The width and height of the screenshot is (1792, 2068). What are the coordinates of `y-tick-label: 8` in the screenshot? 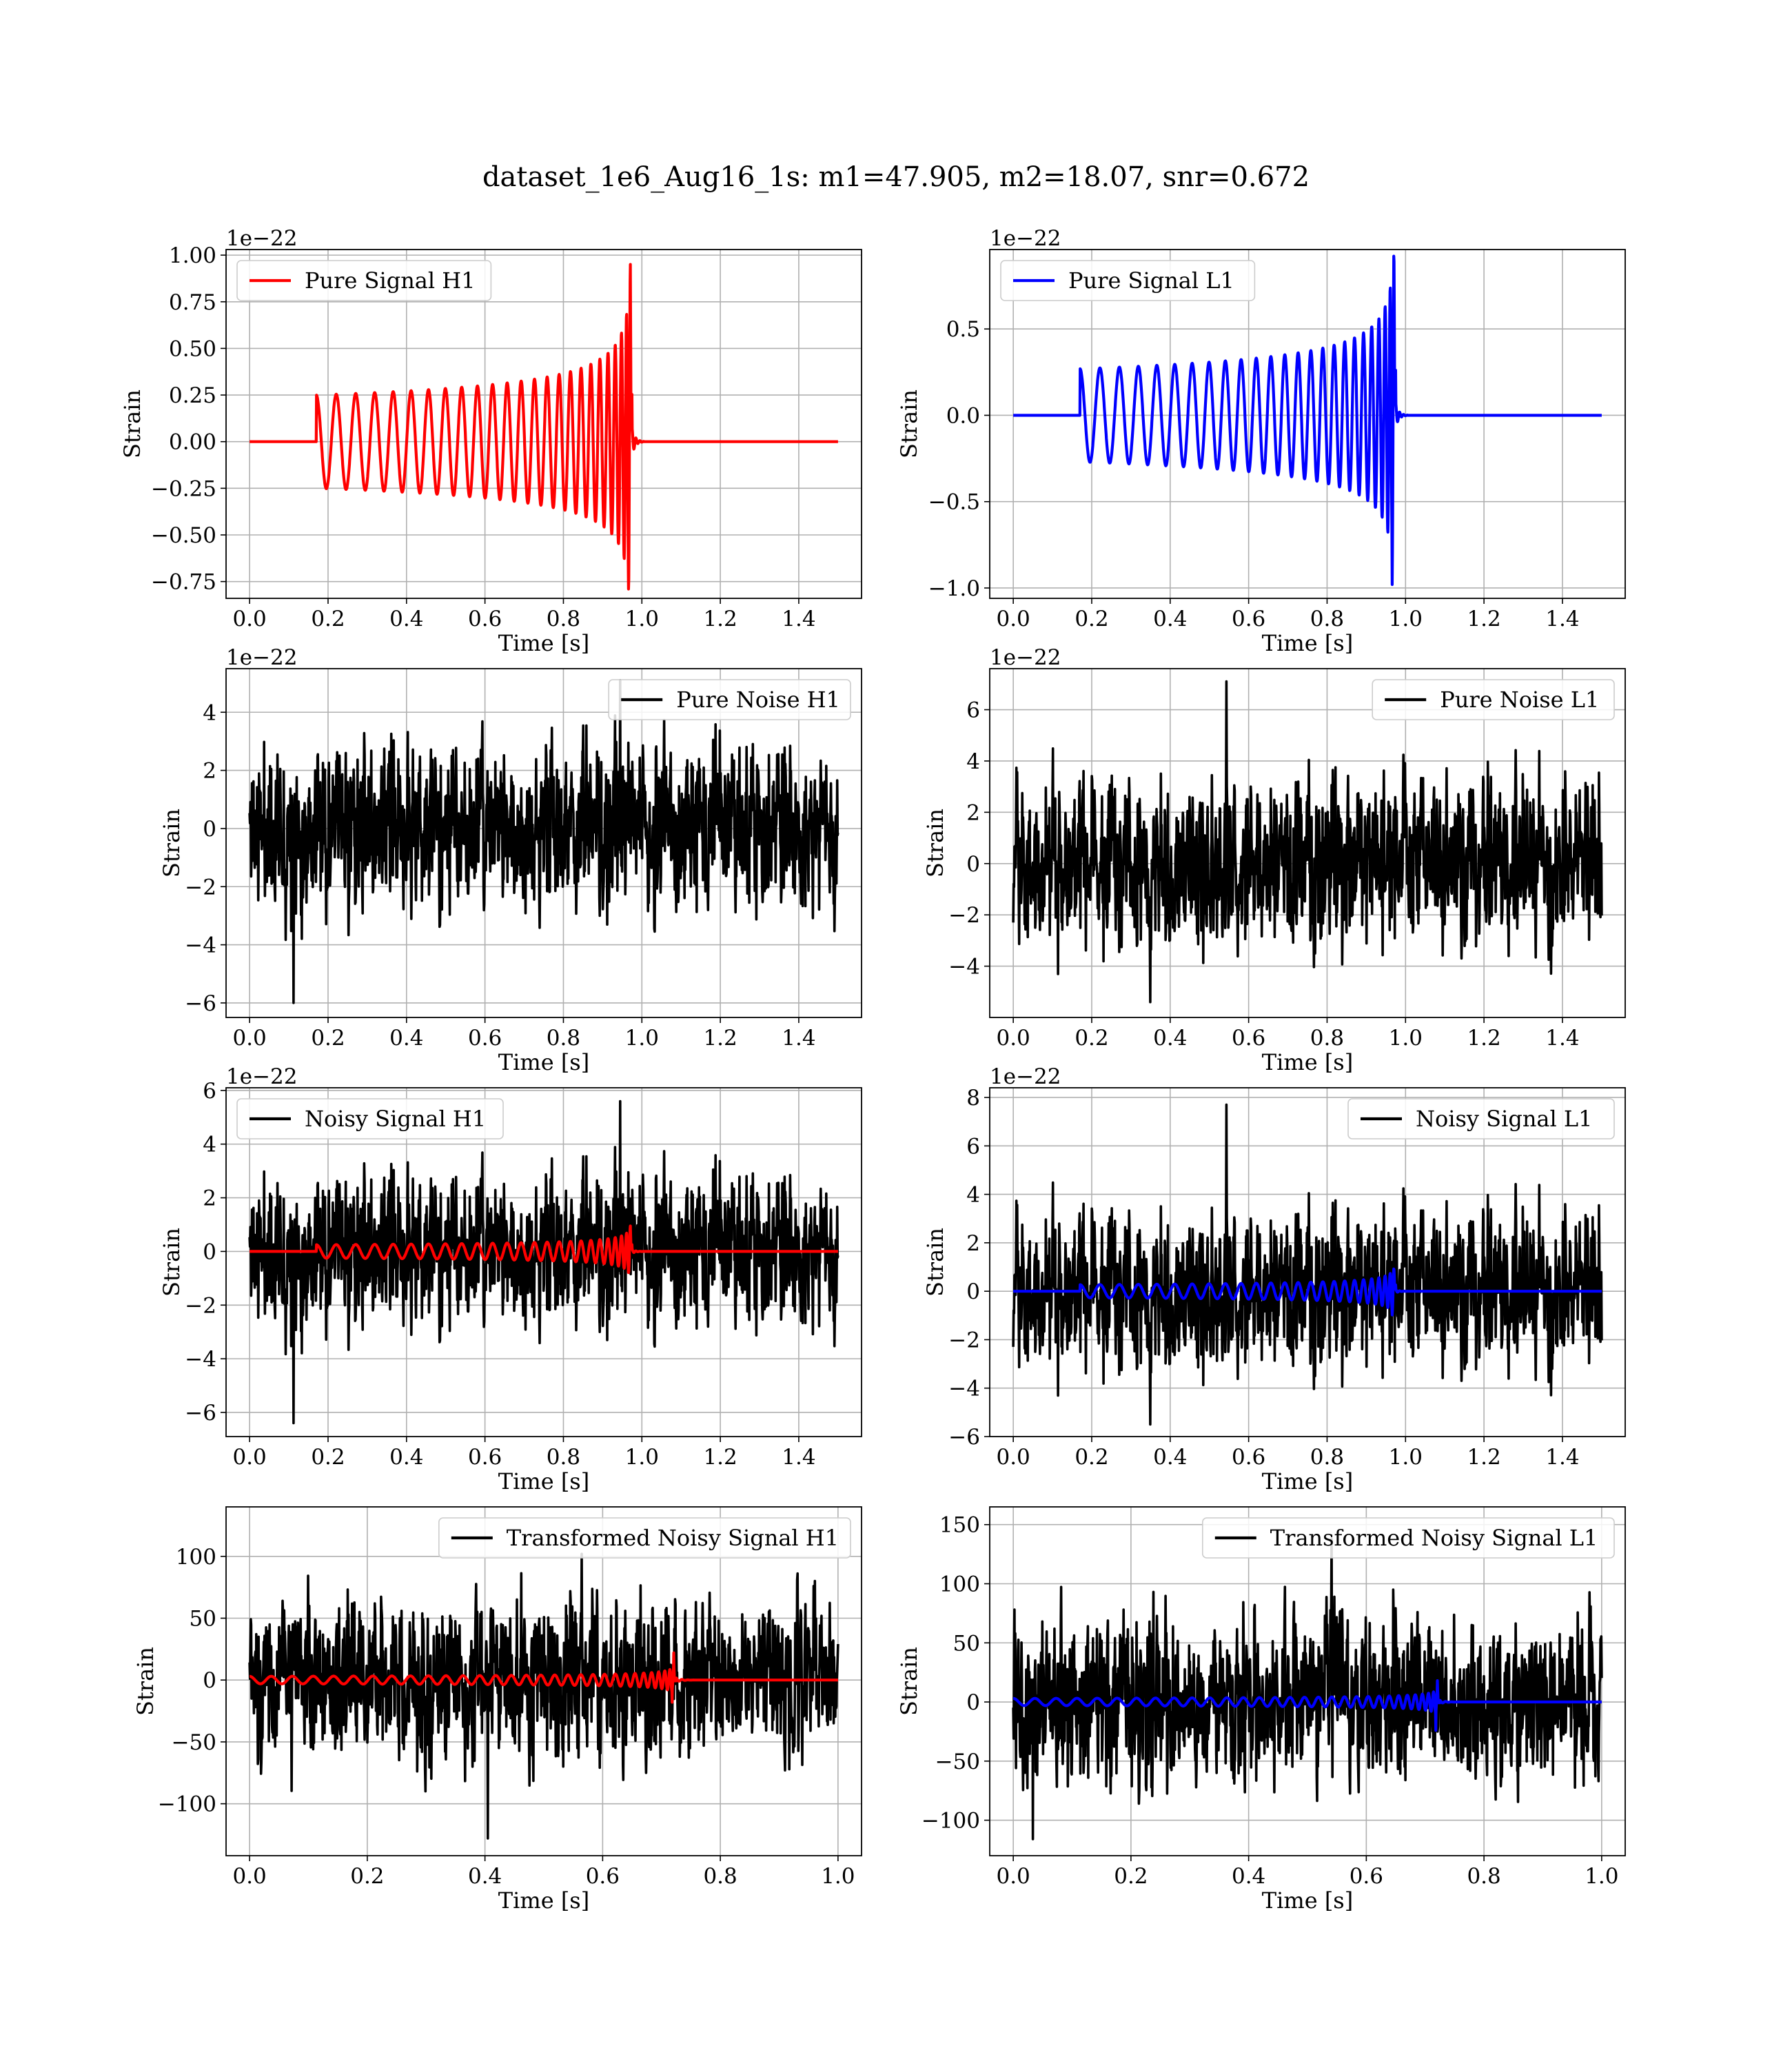 It's located at (973, 1098).